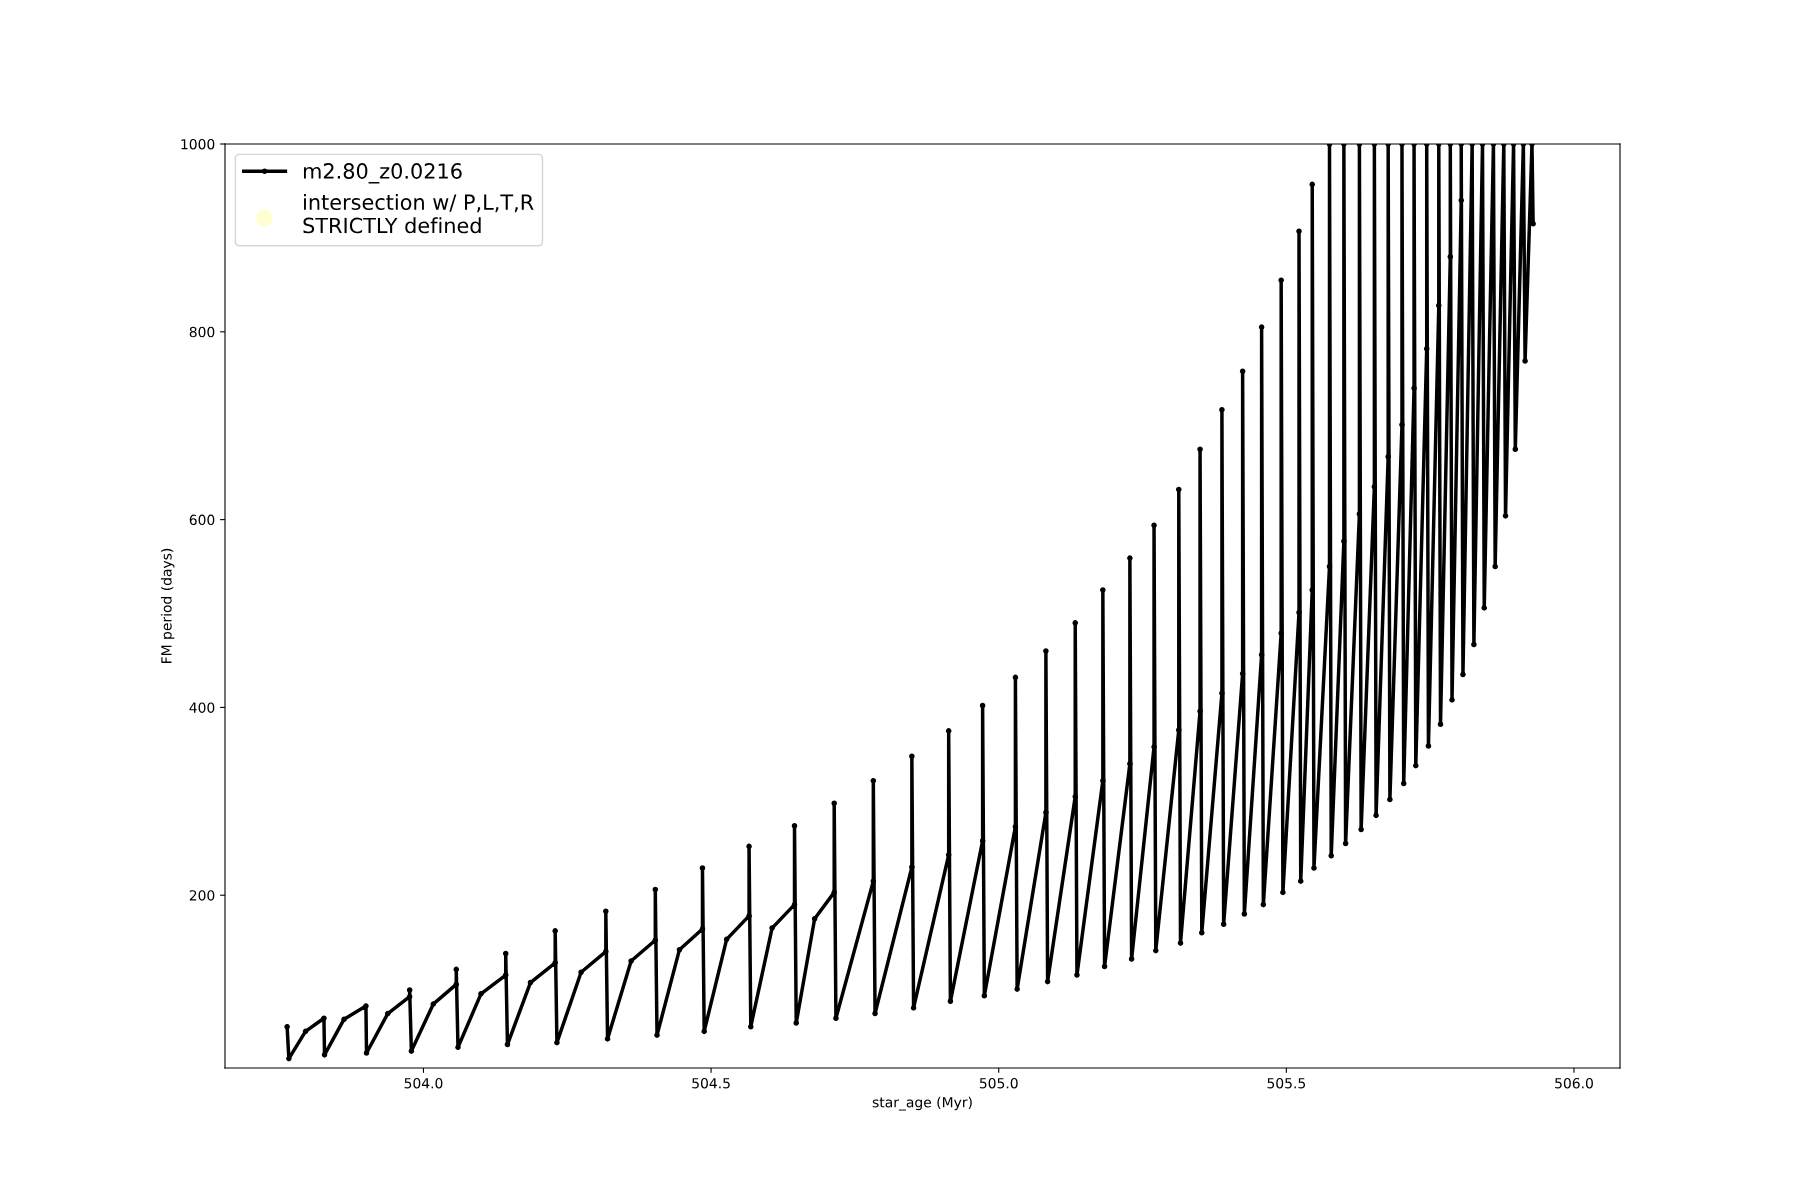  What do you see at coordinates (202, 520) in the screenshot?
I see `y-tick-label: 600` at bounding box center [202, 520].